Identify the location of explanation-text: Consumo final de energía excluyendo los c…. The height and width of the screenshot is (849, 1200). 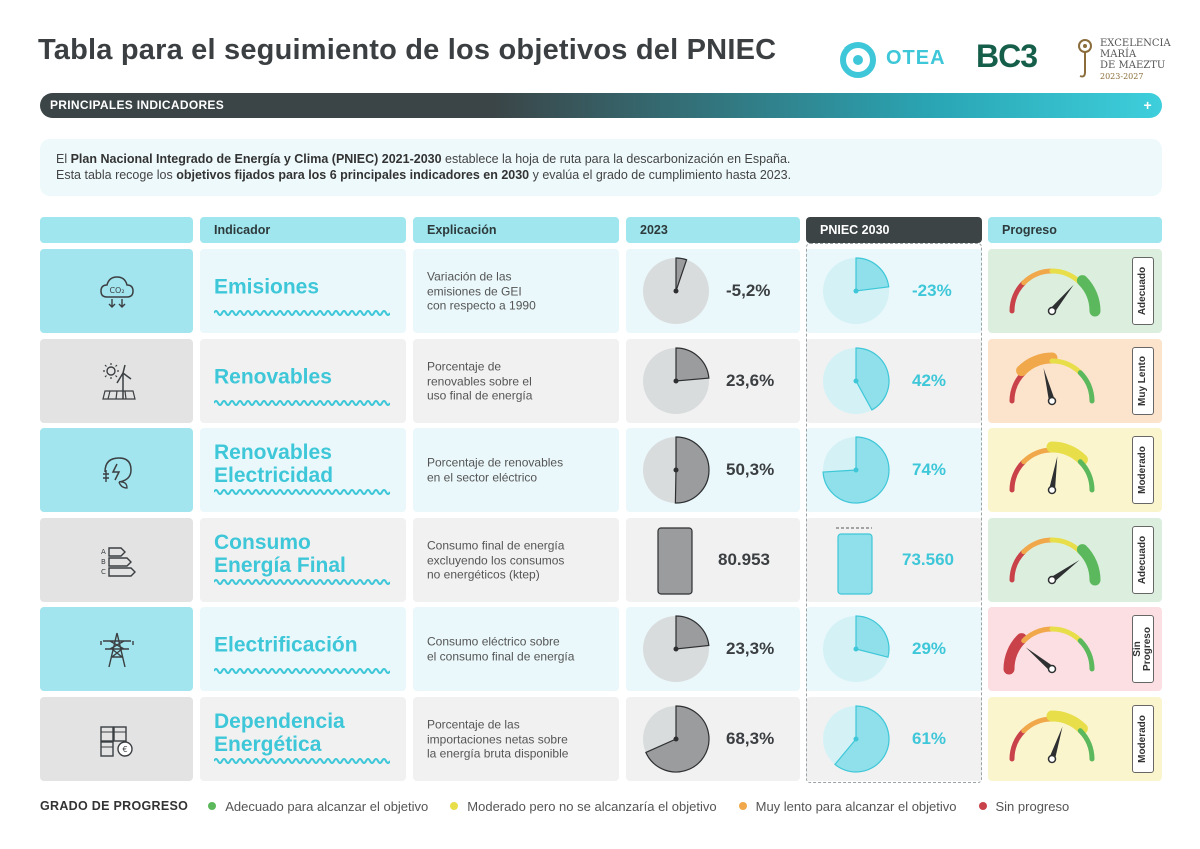
(495, 560).